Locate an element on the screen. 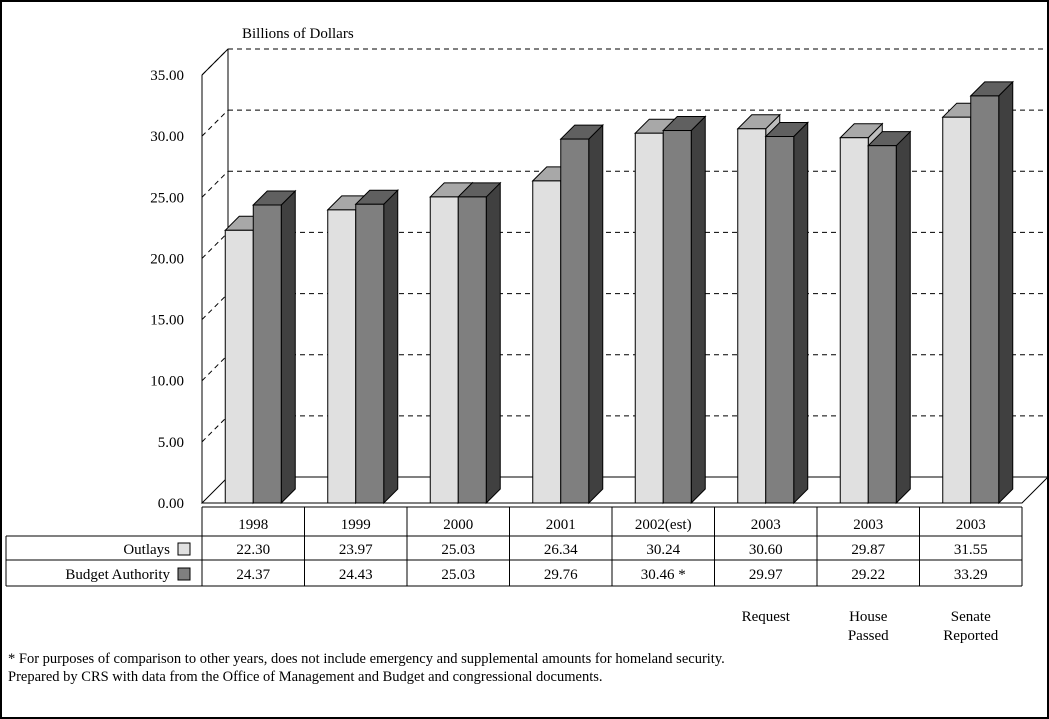 This screenshot has height=719, width=1049. y-tick-label: 30.00 is located at coordinates (167, 137).